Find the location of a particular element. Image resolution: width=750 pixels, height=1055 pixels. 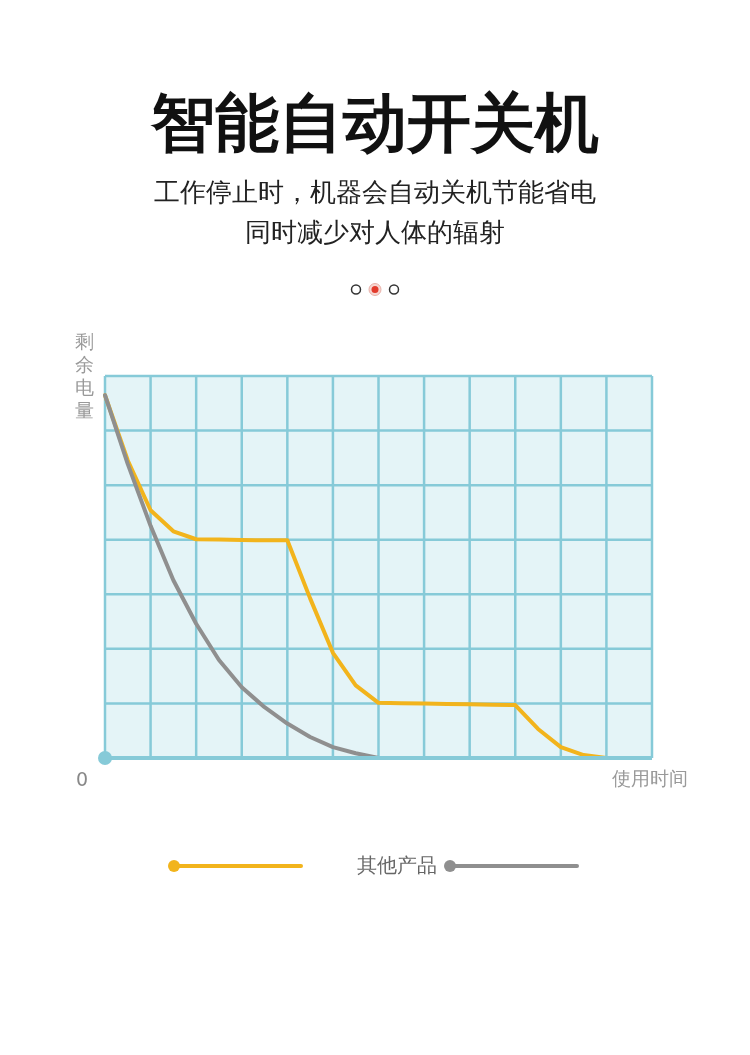

chart-title: 智能自动开关机 is located at coordinates (375, 123).